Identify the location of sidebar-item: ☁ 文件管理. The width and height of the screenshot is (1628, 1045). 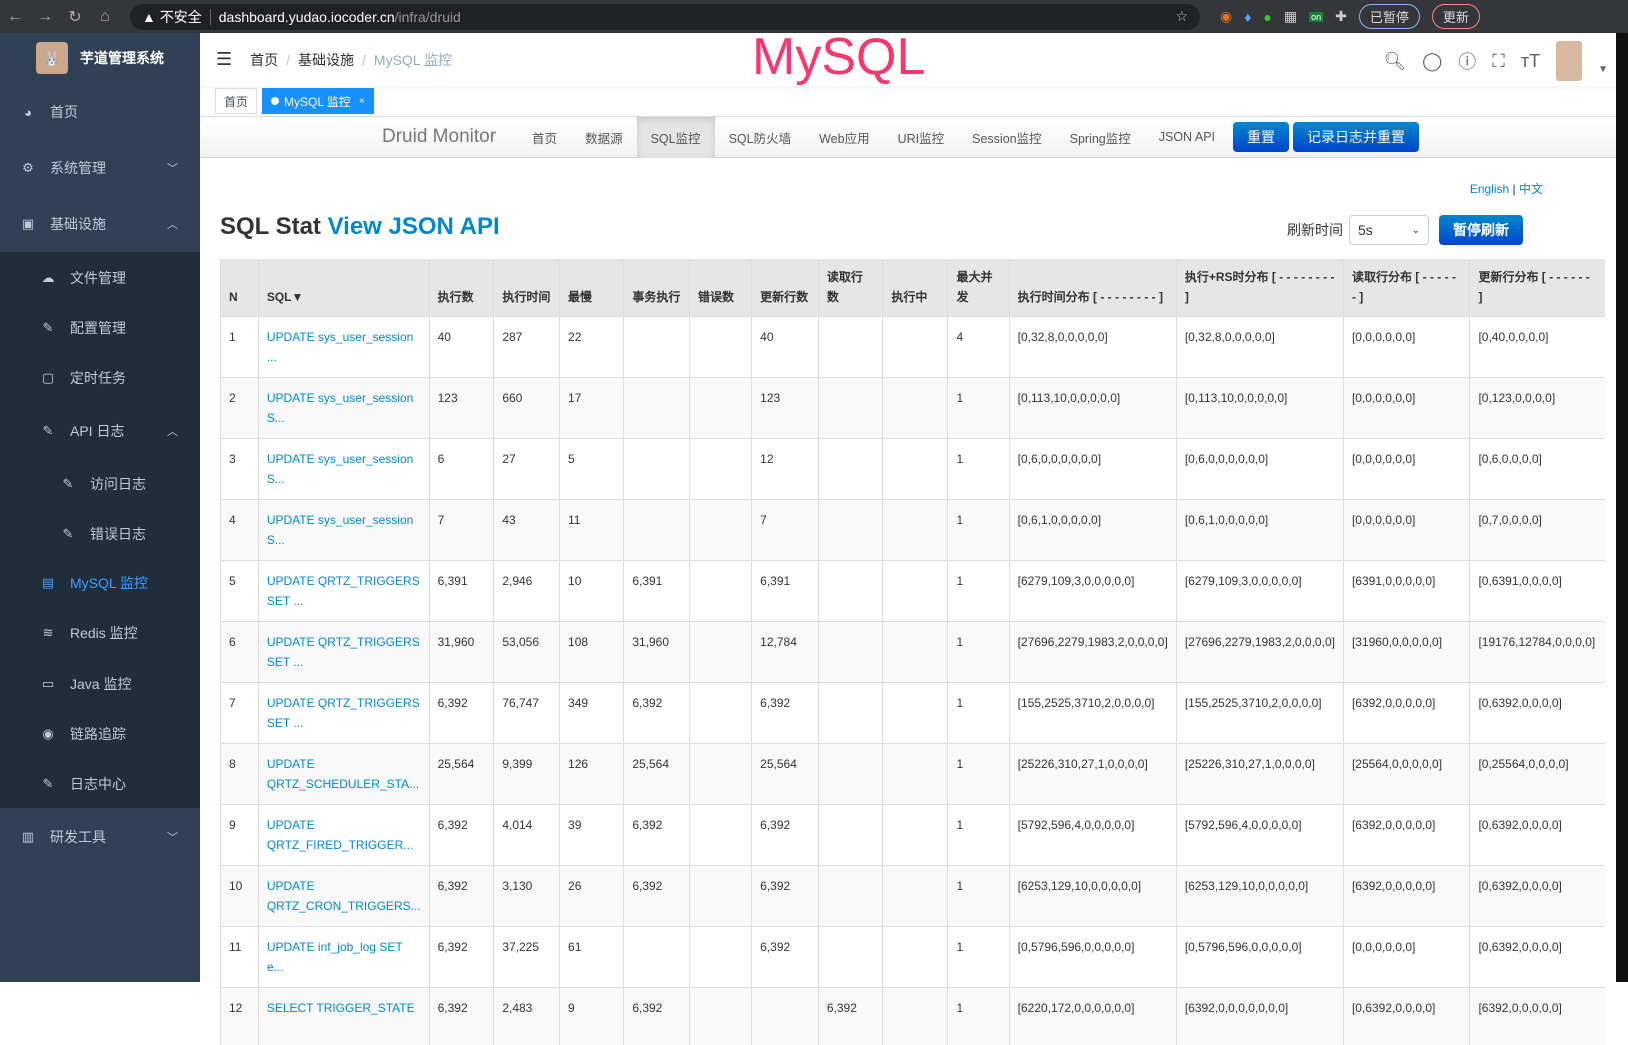
(100, 278).